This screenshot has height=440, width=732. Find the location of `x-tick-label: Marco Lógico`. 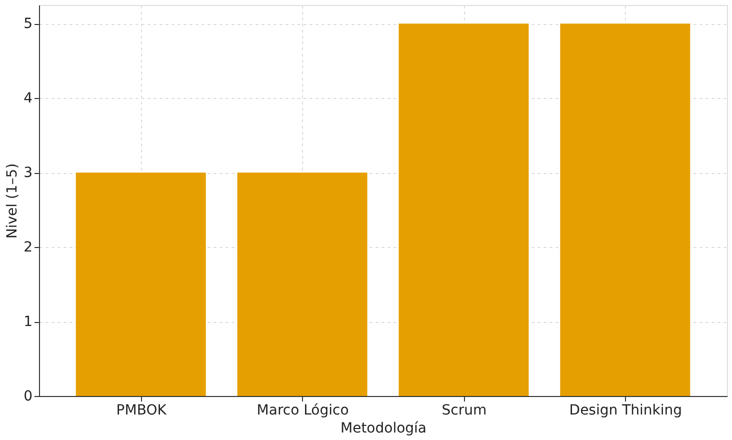

x-tick-label: Marco Lógico is located at coordinates (302, 410).